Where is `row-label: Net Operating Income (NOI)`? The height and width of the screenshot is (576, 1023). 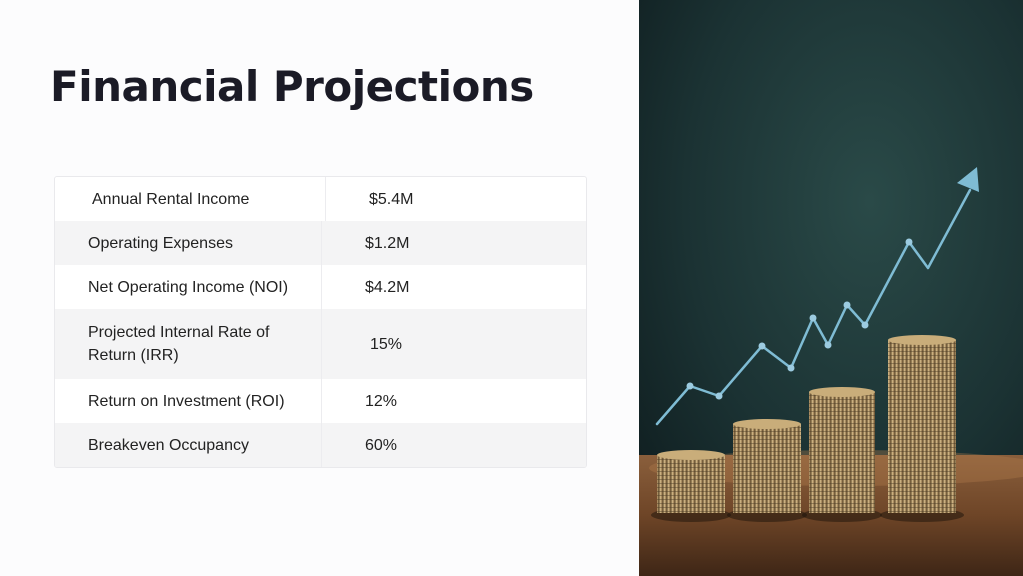 row-label: Net Operating Income (NOI) is located at coordinates (188, 287).